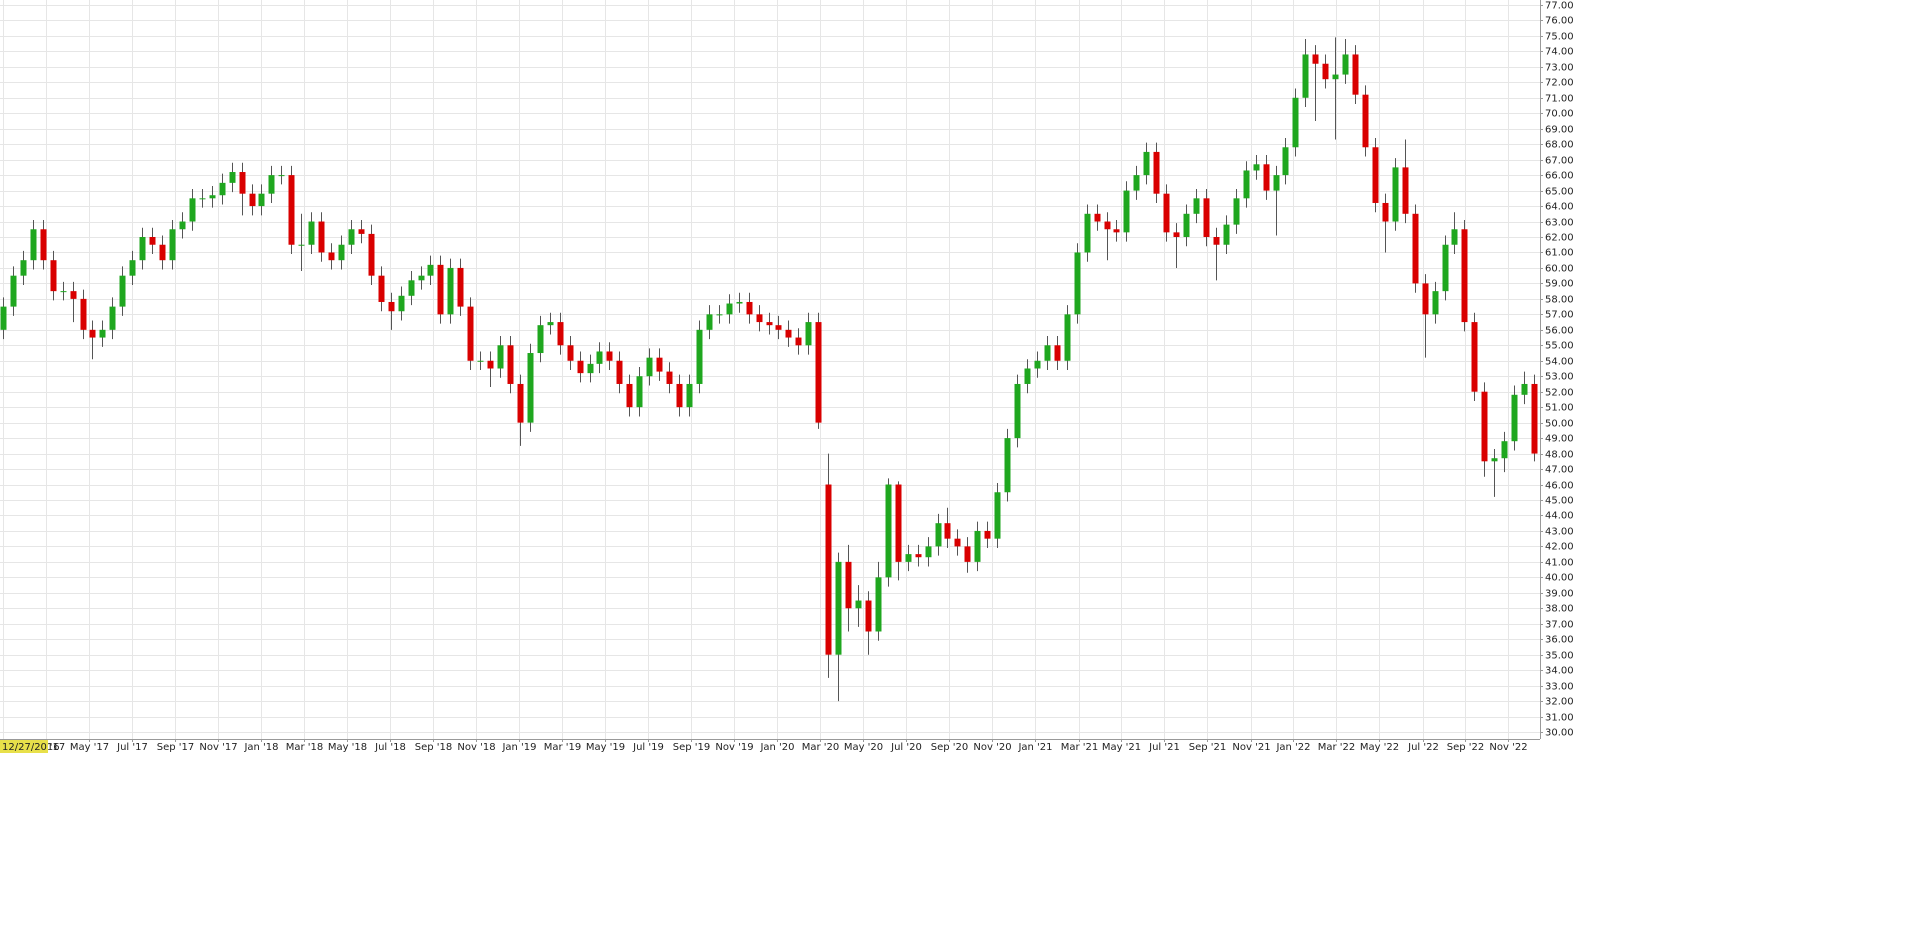 The height and width of the screenshot is (925, 1920). What do you see at coordinates (1559, 223) in the screenshot?
I see `y-tick-label: 63.00` at bounding box center [1559, 223].